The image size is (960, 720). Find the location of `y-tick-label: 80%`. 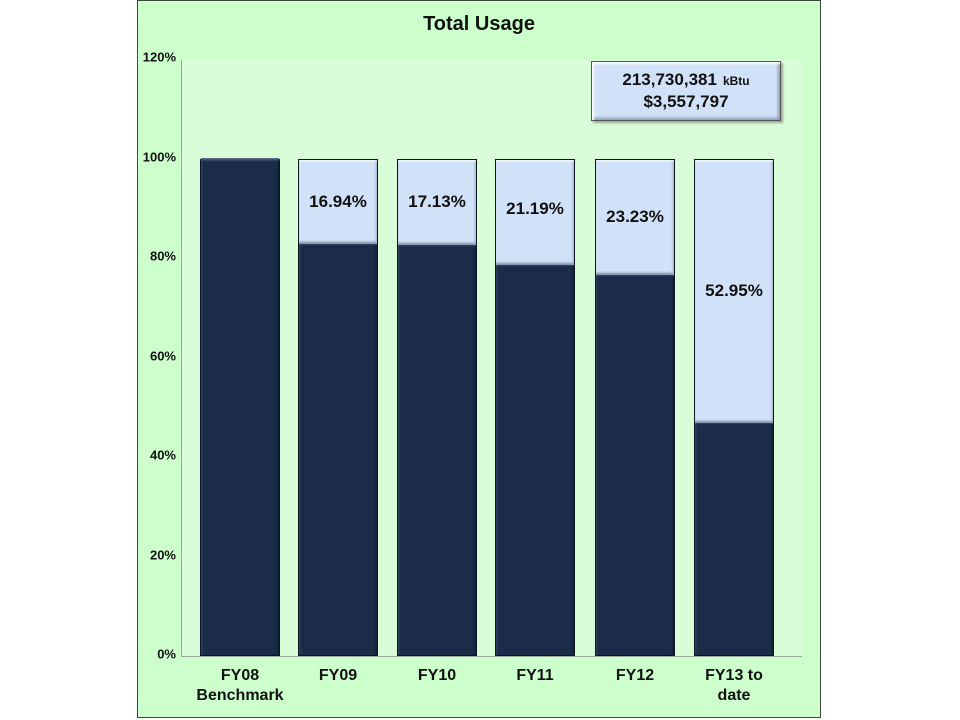

y-tick-label: 80% is located at coordinates (162, 256).